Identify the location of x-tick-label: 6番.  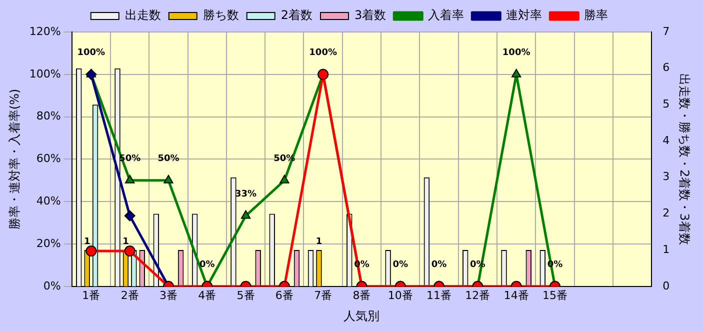
(284, 295).